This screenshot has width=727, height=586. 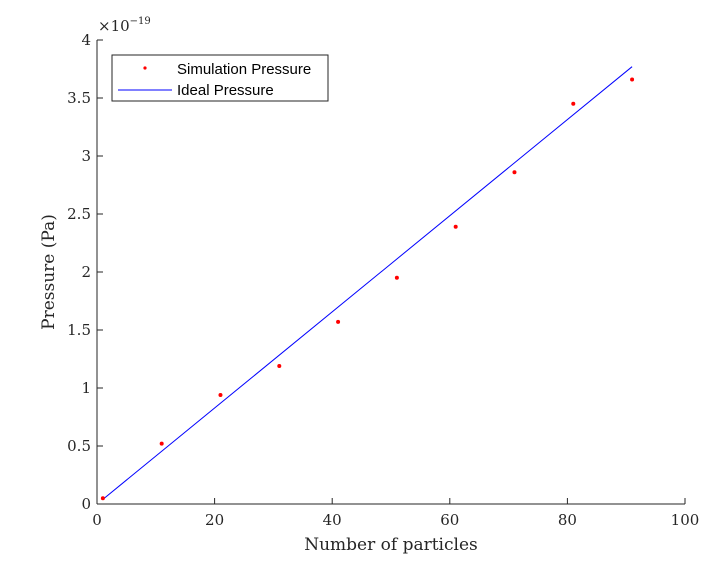 I want to click on y-ticks: 0 0.5 1 1.5 2 2.5 3 3.5 4, so click(x=85, y=272).